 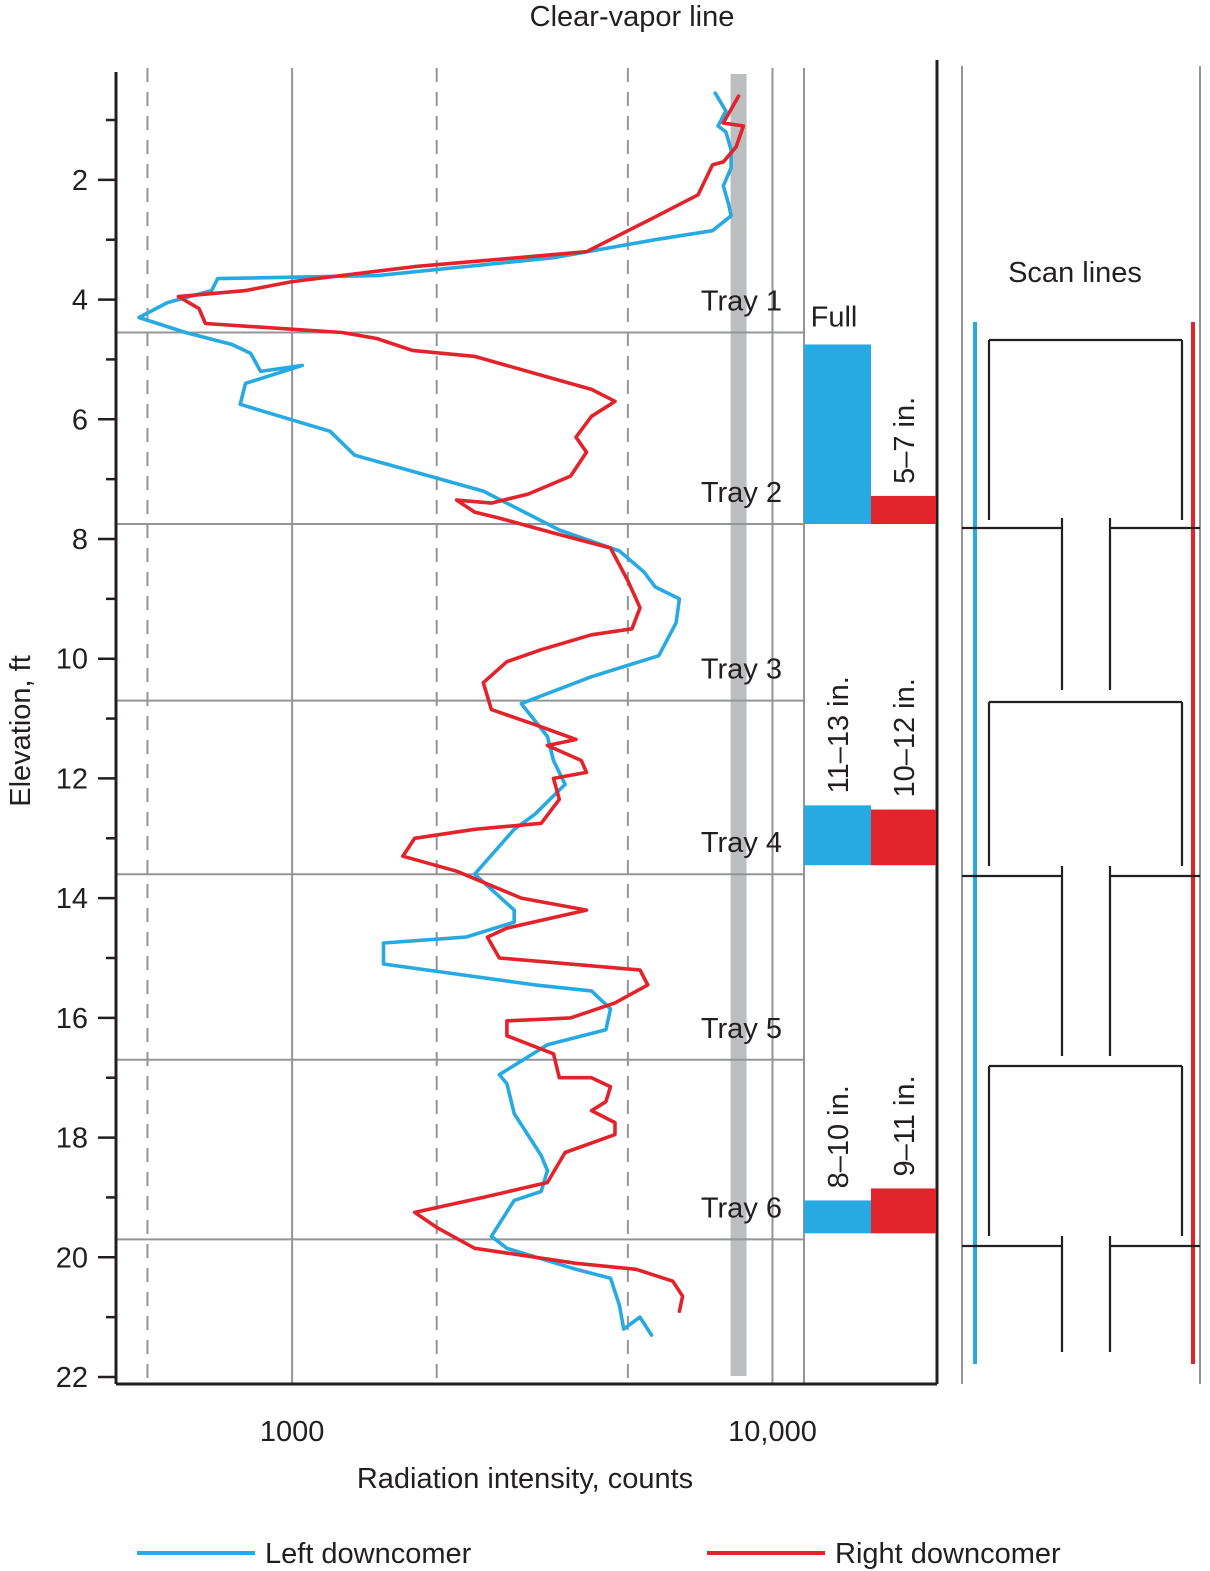 I want to click on tray-label: Tray 1, so click(x=741, y=301).